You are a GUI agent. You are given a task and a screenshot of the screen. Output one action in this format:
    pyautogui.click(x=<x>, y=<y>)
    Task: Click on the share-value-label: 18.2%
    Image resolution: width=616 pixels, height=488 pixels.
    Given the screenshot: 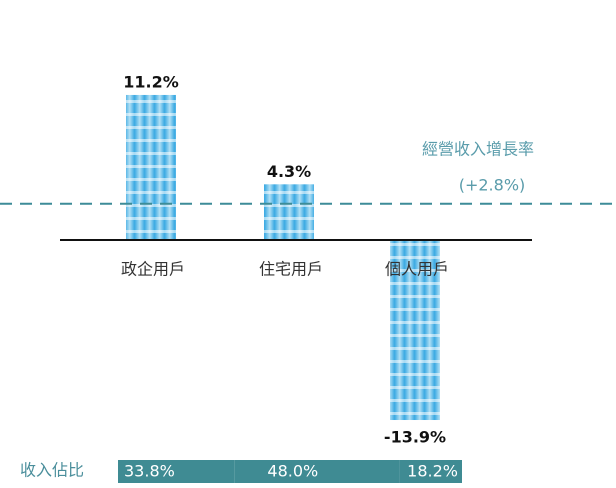 What is the action you would take?
    pyautogui.click(x=432, y=471)
    